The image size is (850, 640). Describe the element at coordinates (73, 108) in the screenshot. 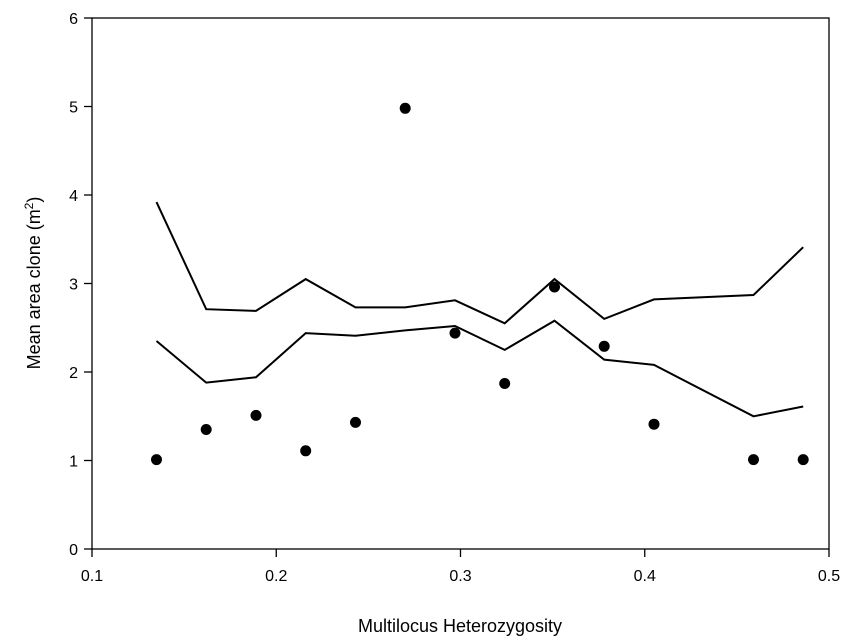

I see `y-tick-label: 5` at that location.